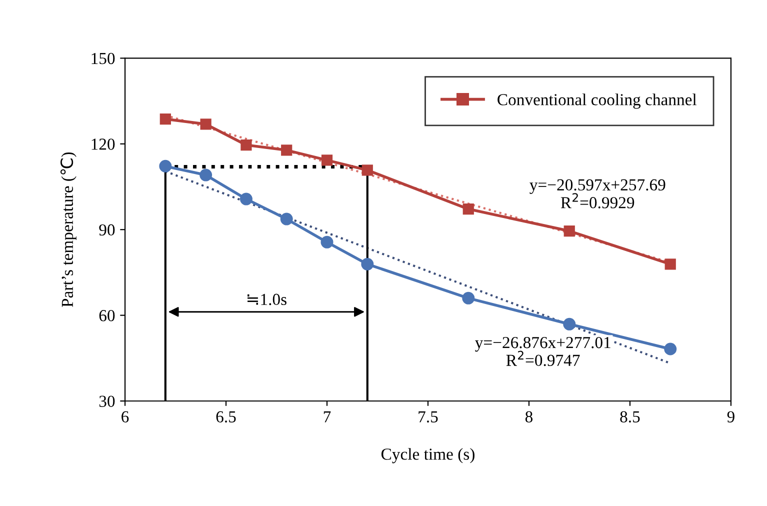 The image size is (767, 506). What do you see at coordinates (542, 351) in the screenshot?
I see `annotation: y=−26.876x+277.01 R$^{2}$=0.9747` at bounding box center [542, 351].